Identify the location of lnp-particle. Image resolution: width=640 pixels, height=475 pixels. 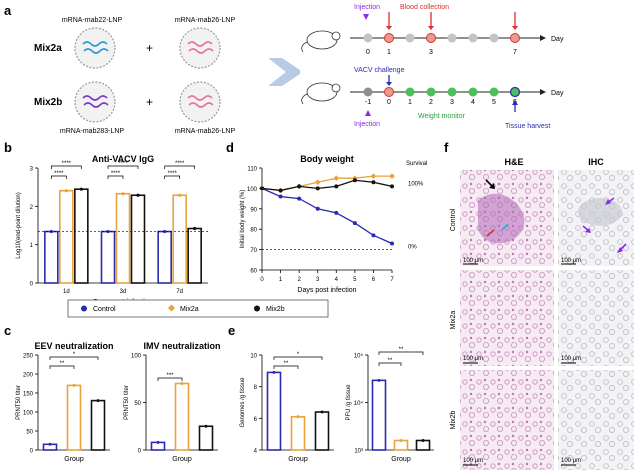
(200, 48).